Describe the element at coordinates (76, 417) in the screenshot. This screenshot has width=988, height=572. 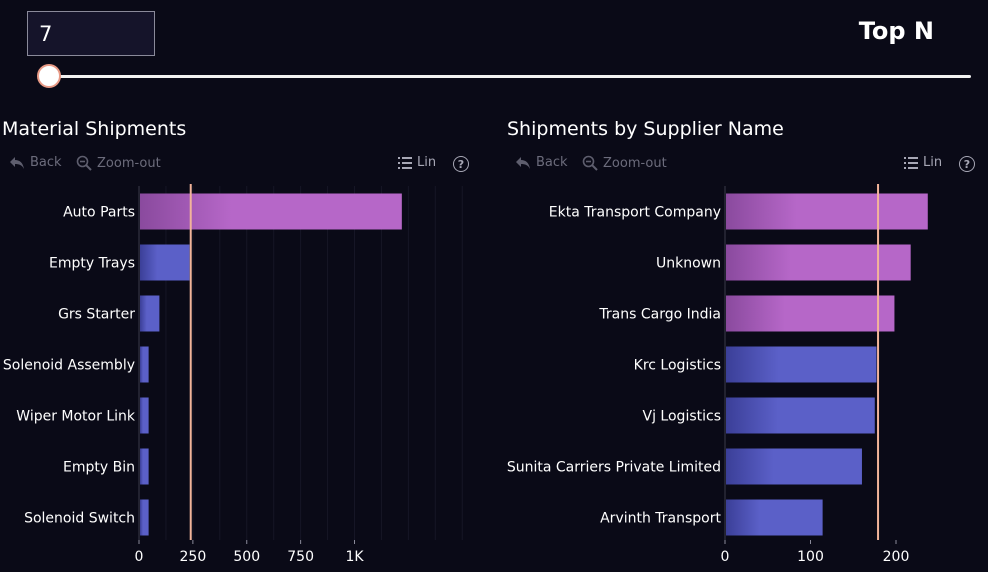
I see `category-label: Wiper Motor Link` at that location.